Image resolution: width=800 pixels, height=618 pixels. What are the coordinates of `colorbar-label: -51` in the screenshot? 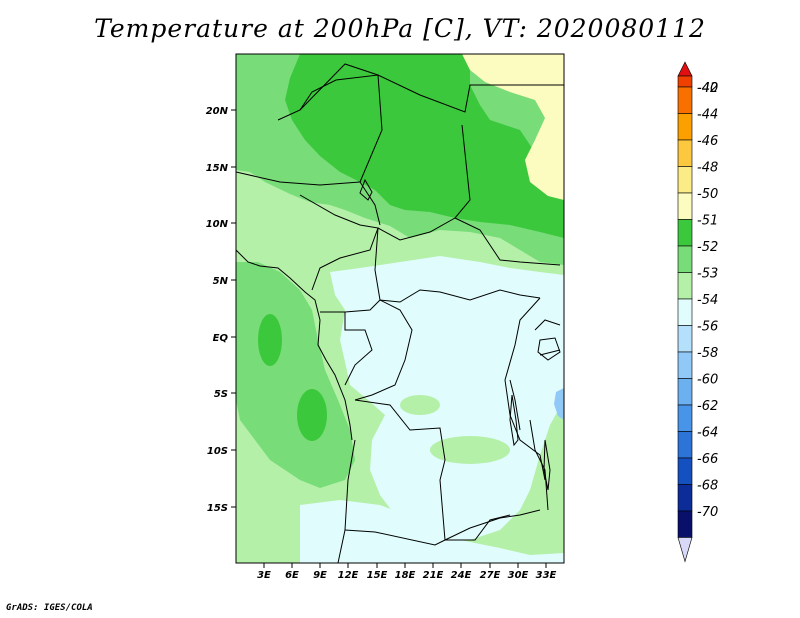 It's located at (707, 221).